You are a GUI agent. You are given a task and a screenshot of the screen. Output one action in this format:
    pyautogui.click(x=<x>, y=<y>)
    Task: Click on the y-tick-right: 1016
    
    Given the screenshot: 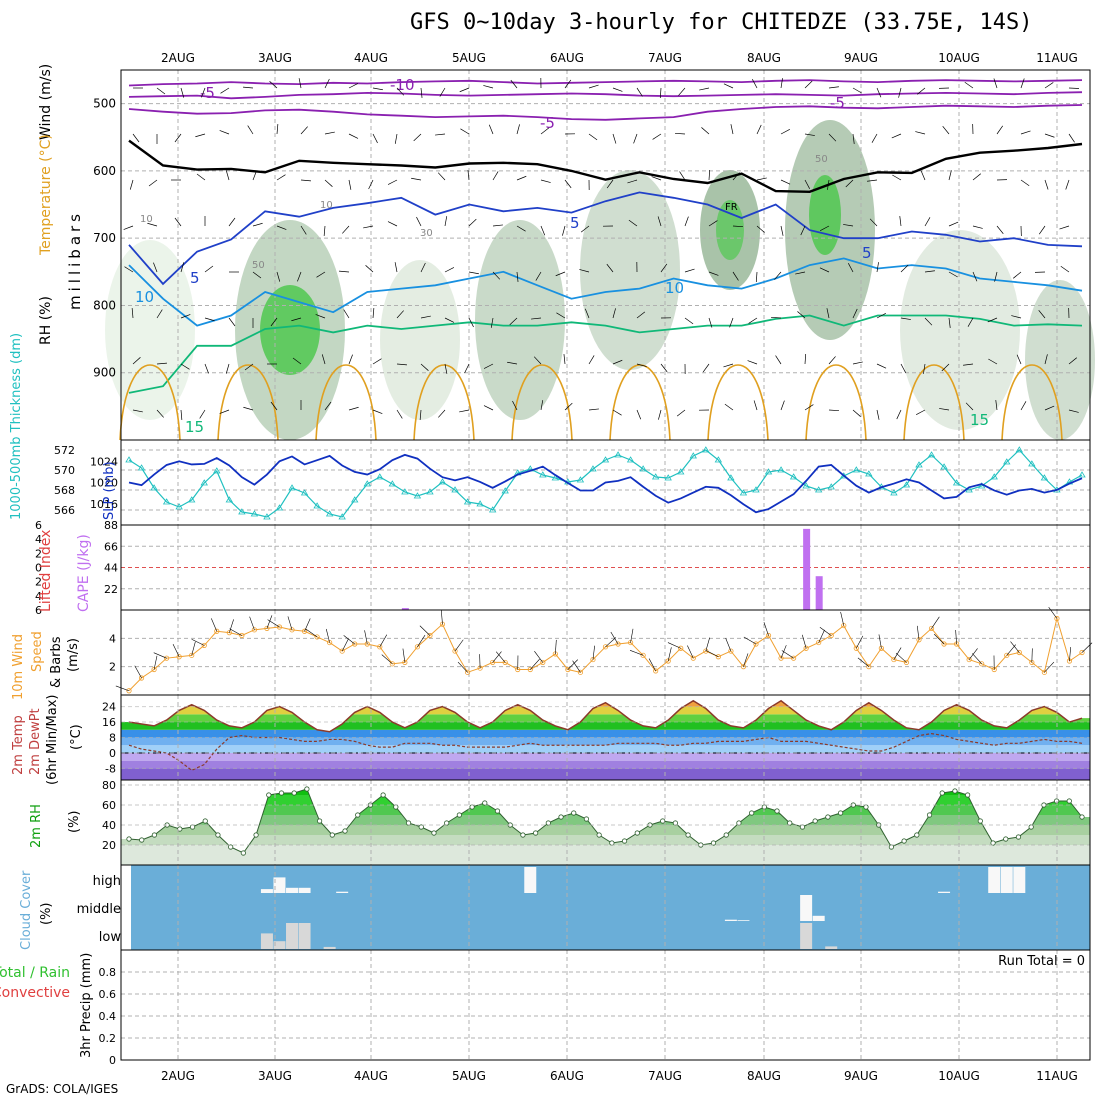 What is the action you would take?
    pyautogui.click(x=104, y=504)
    